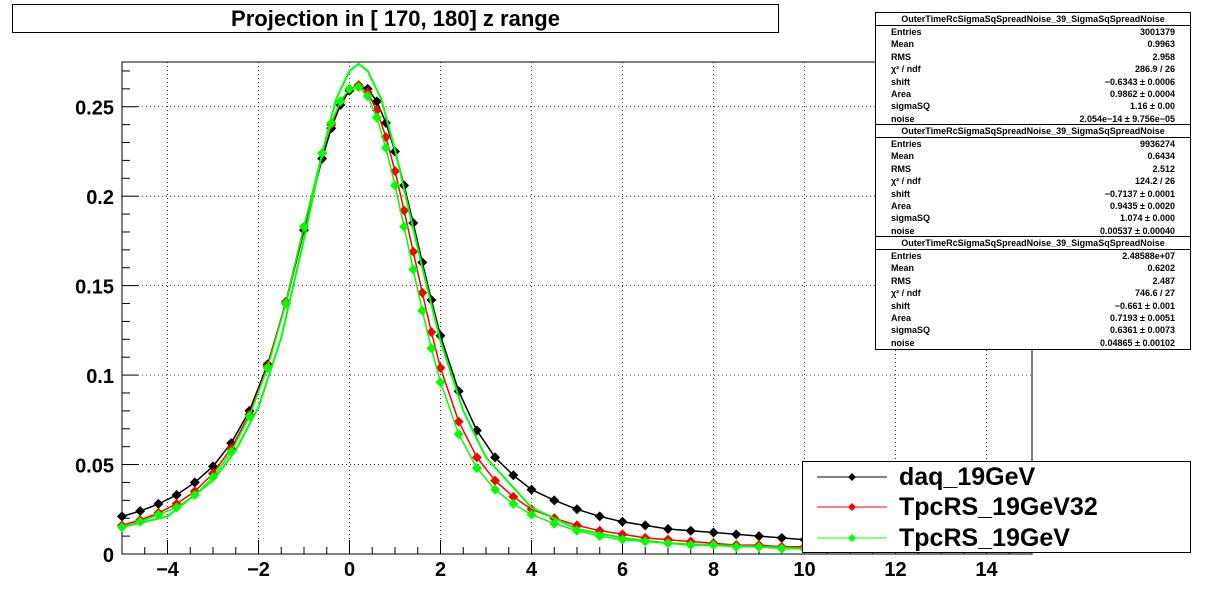 The height and width of the screenshot is (615, 1216). I want to click on stats-row-noise: noise 0.00537 ± 0.00040, so click(1033, 231).